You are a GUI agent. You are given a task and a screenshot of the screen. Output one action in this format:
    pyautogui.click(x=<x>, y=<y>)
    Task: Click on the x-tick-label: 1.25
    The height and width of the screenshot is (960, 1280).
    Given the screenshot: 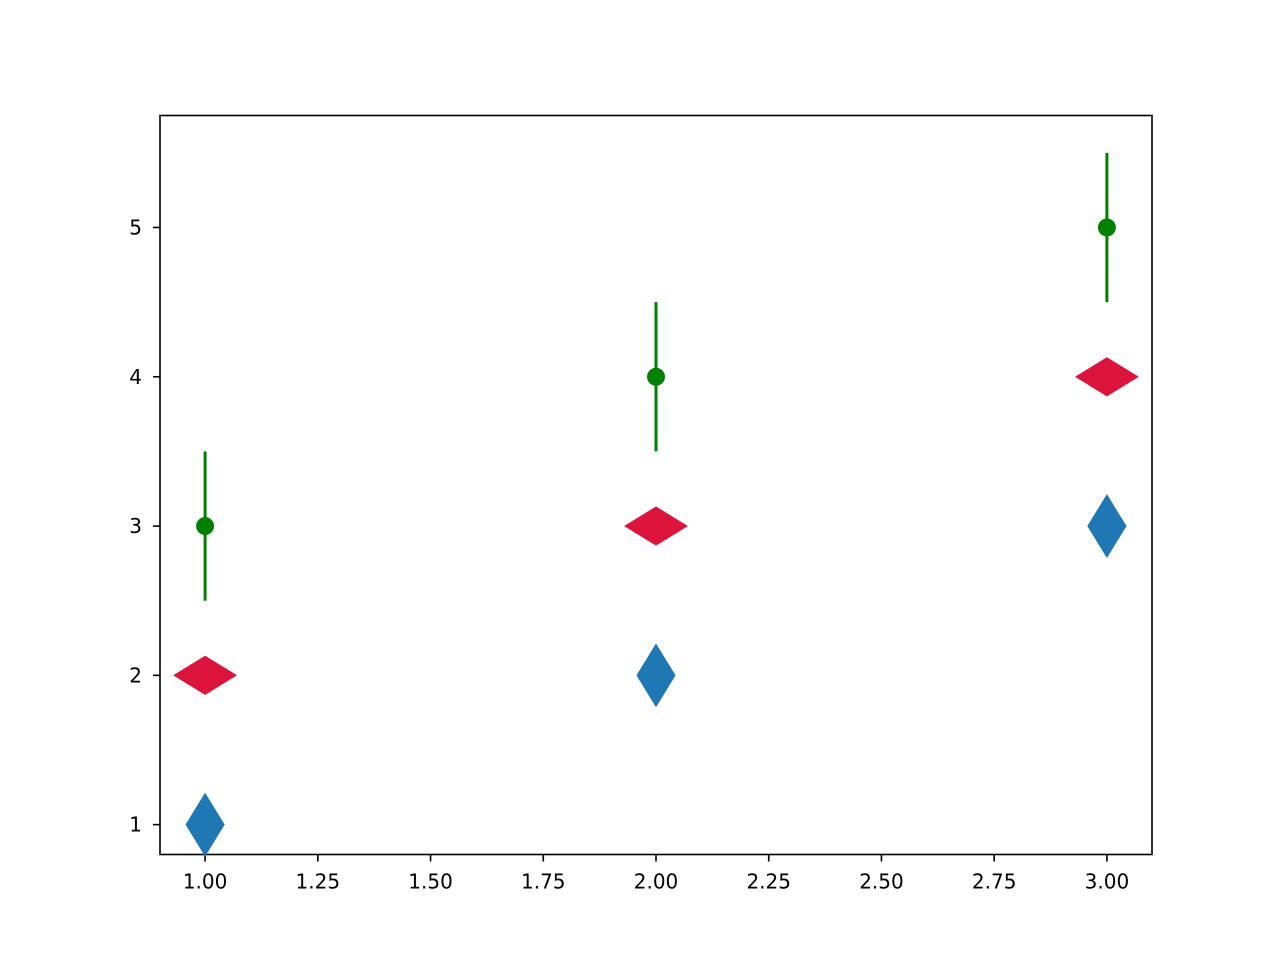 What is the action you would take?
    pyautogui.click(x=318, y=882)
    